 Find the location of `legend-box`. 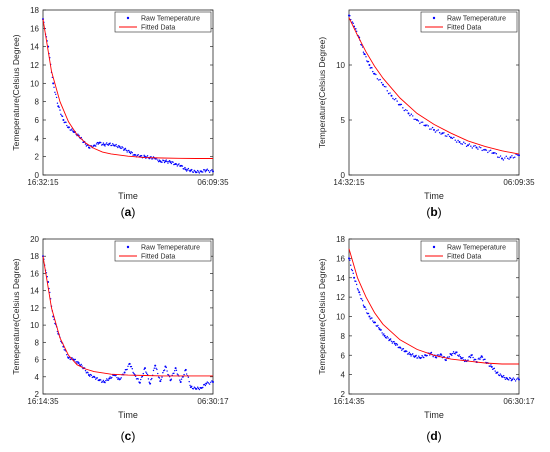

legend-box is located at coordinates (469, 251).